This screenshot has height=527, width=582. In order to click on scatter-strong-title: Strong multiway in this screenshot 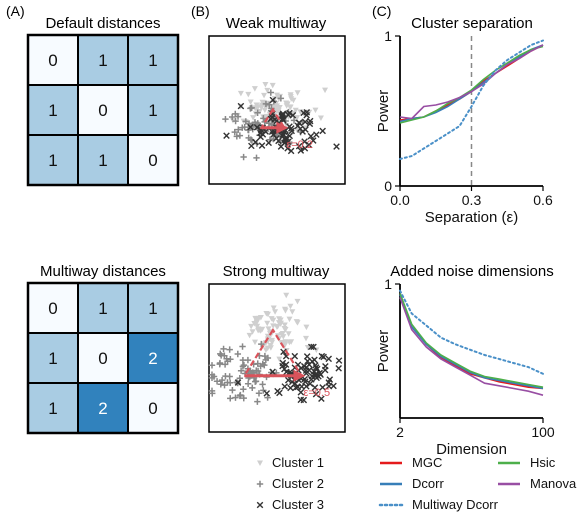, I will do `click(276, 271)`.